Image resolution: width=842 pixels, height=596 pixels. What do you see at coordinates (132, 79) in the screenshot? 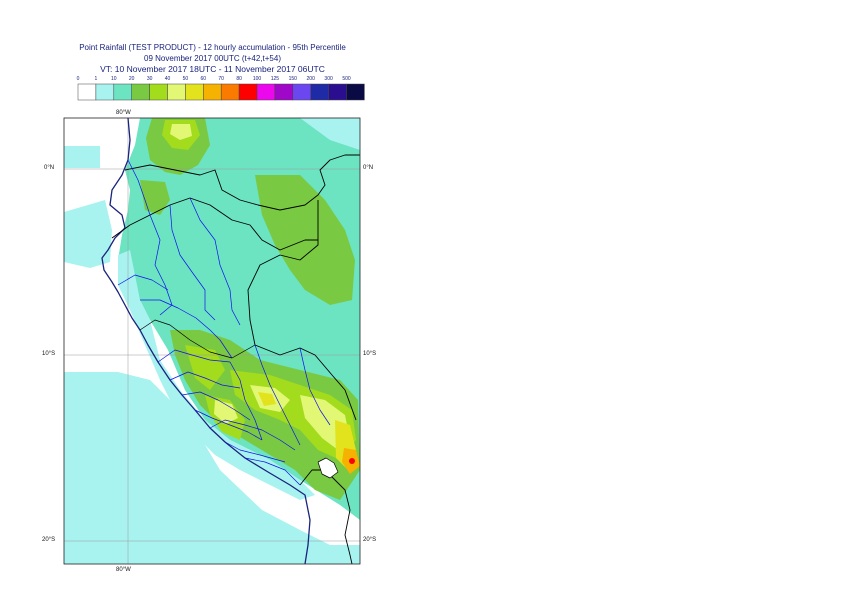
I see `legend-tick-label: 20` at bounding box center [132, 79].